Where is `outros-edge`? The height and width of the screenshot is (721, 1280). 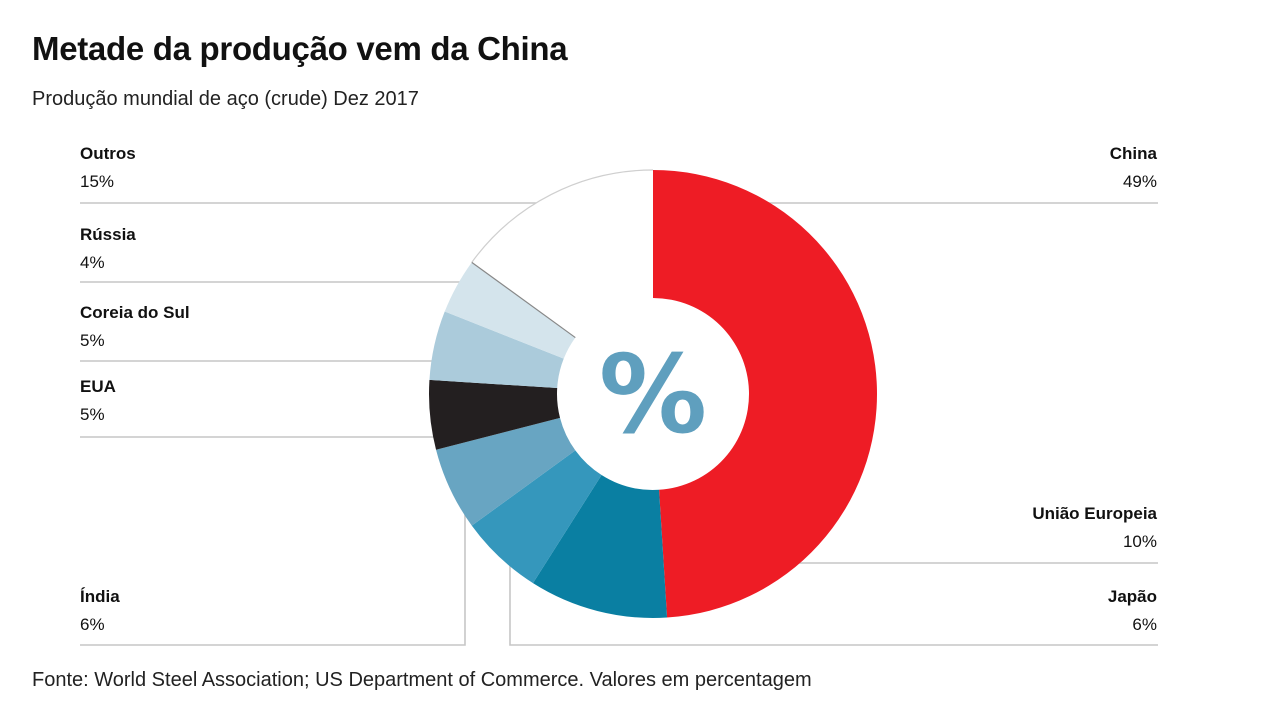
outros-edge is located at coordinates (523, 300).